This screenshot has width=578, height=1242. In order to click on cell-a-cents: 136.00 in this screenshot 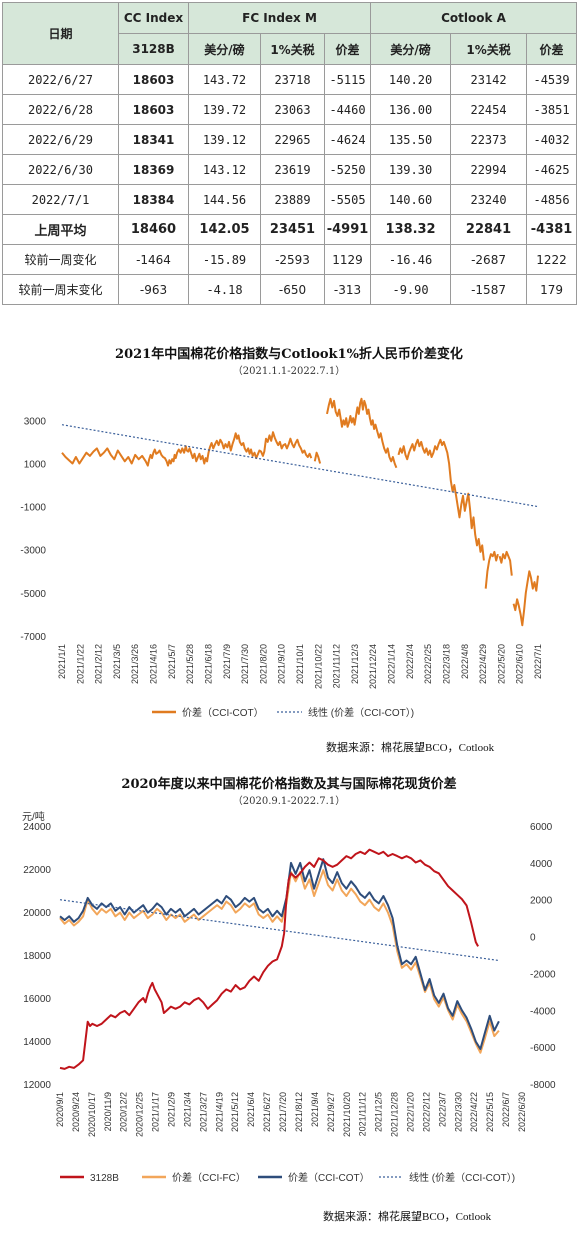, I will do `click(411, 109)`.